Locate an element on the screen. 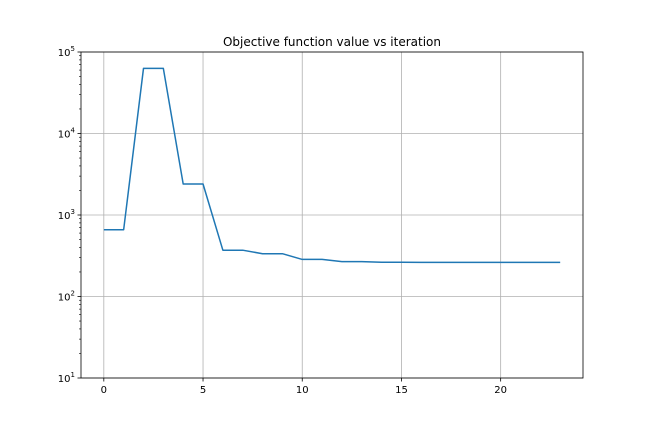 This screenshot has height=432, width=648. y-tick-label: 10⁵ is located at coordinates (66, 52).